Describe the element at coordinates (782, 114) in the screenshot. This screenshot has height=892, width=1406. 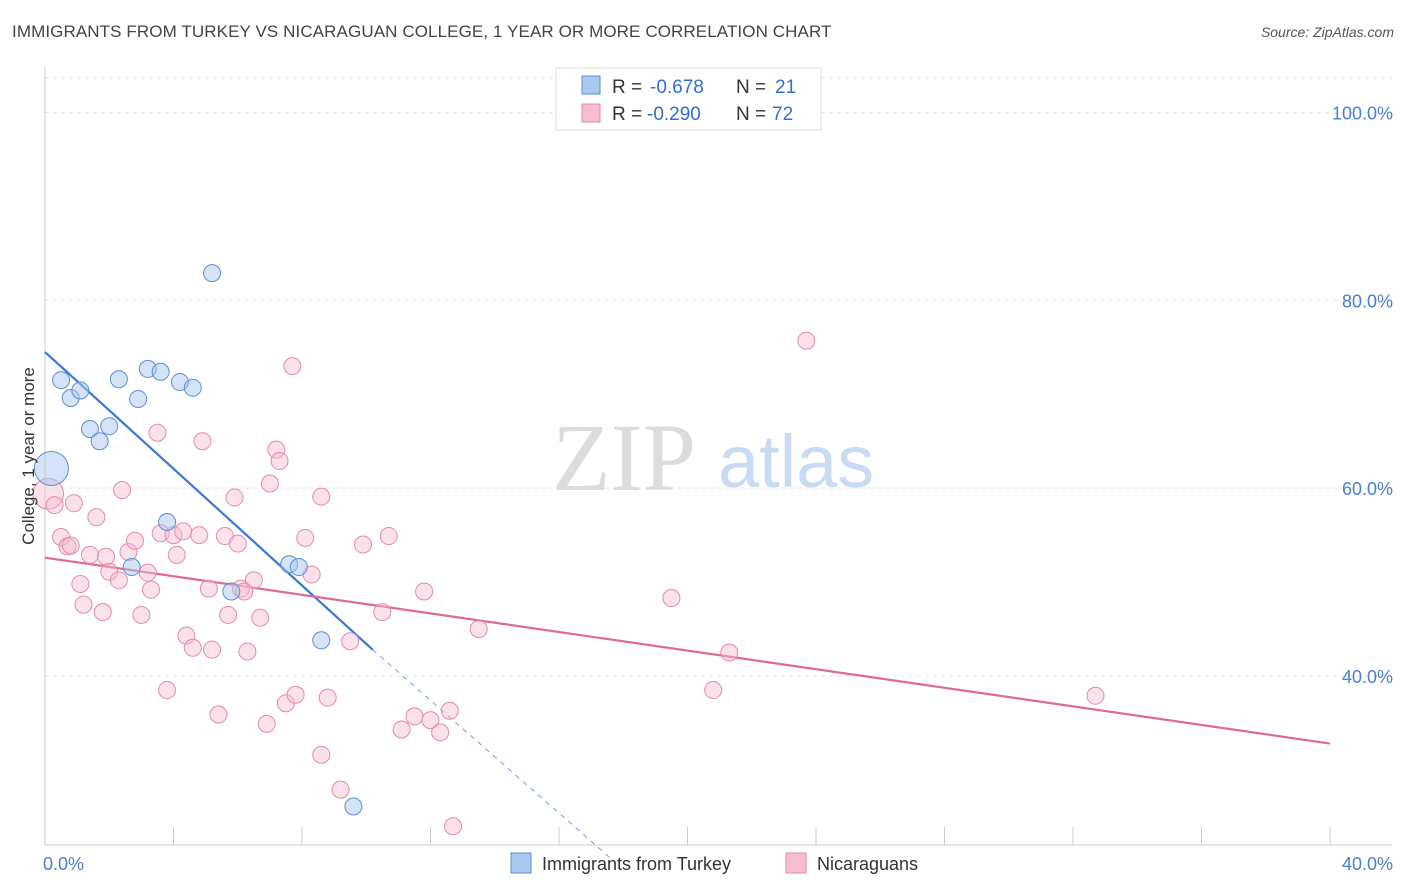
I see `legend-n-value-2: 72` at that location.